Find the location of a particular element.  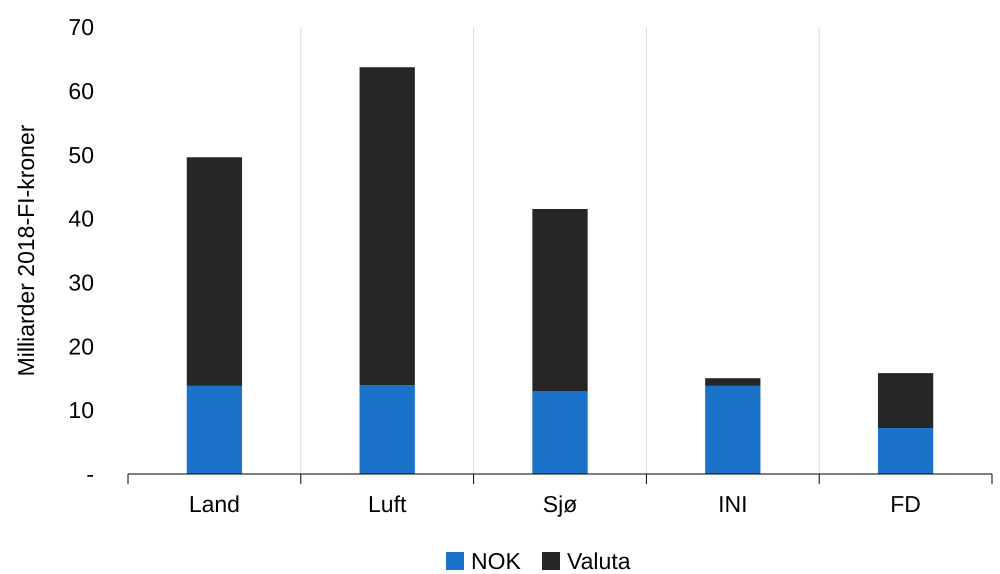

legend-label: Valuta is located at coordinates (599, 561).